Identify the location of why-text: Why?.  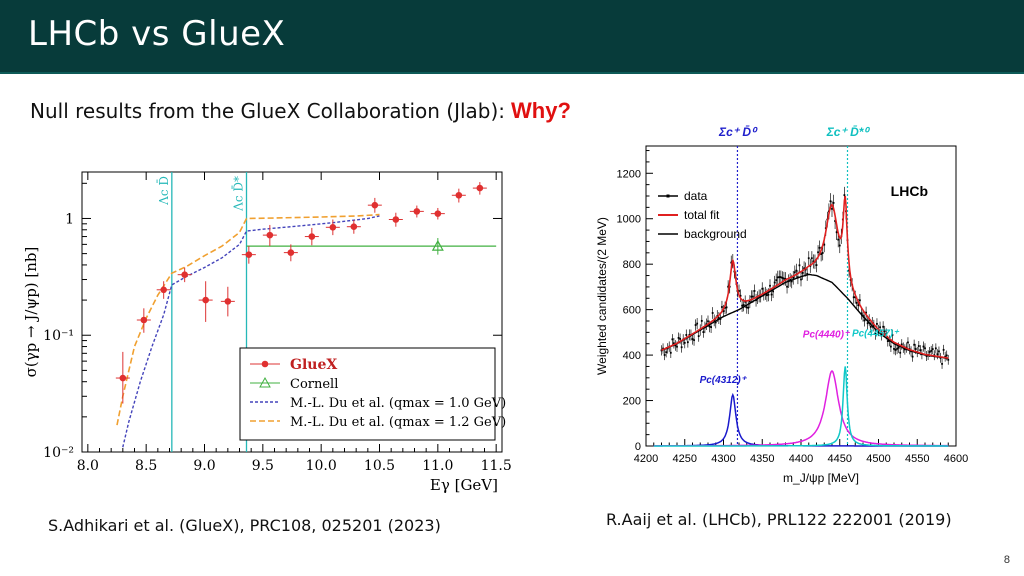
(541, 110).